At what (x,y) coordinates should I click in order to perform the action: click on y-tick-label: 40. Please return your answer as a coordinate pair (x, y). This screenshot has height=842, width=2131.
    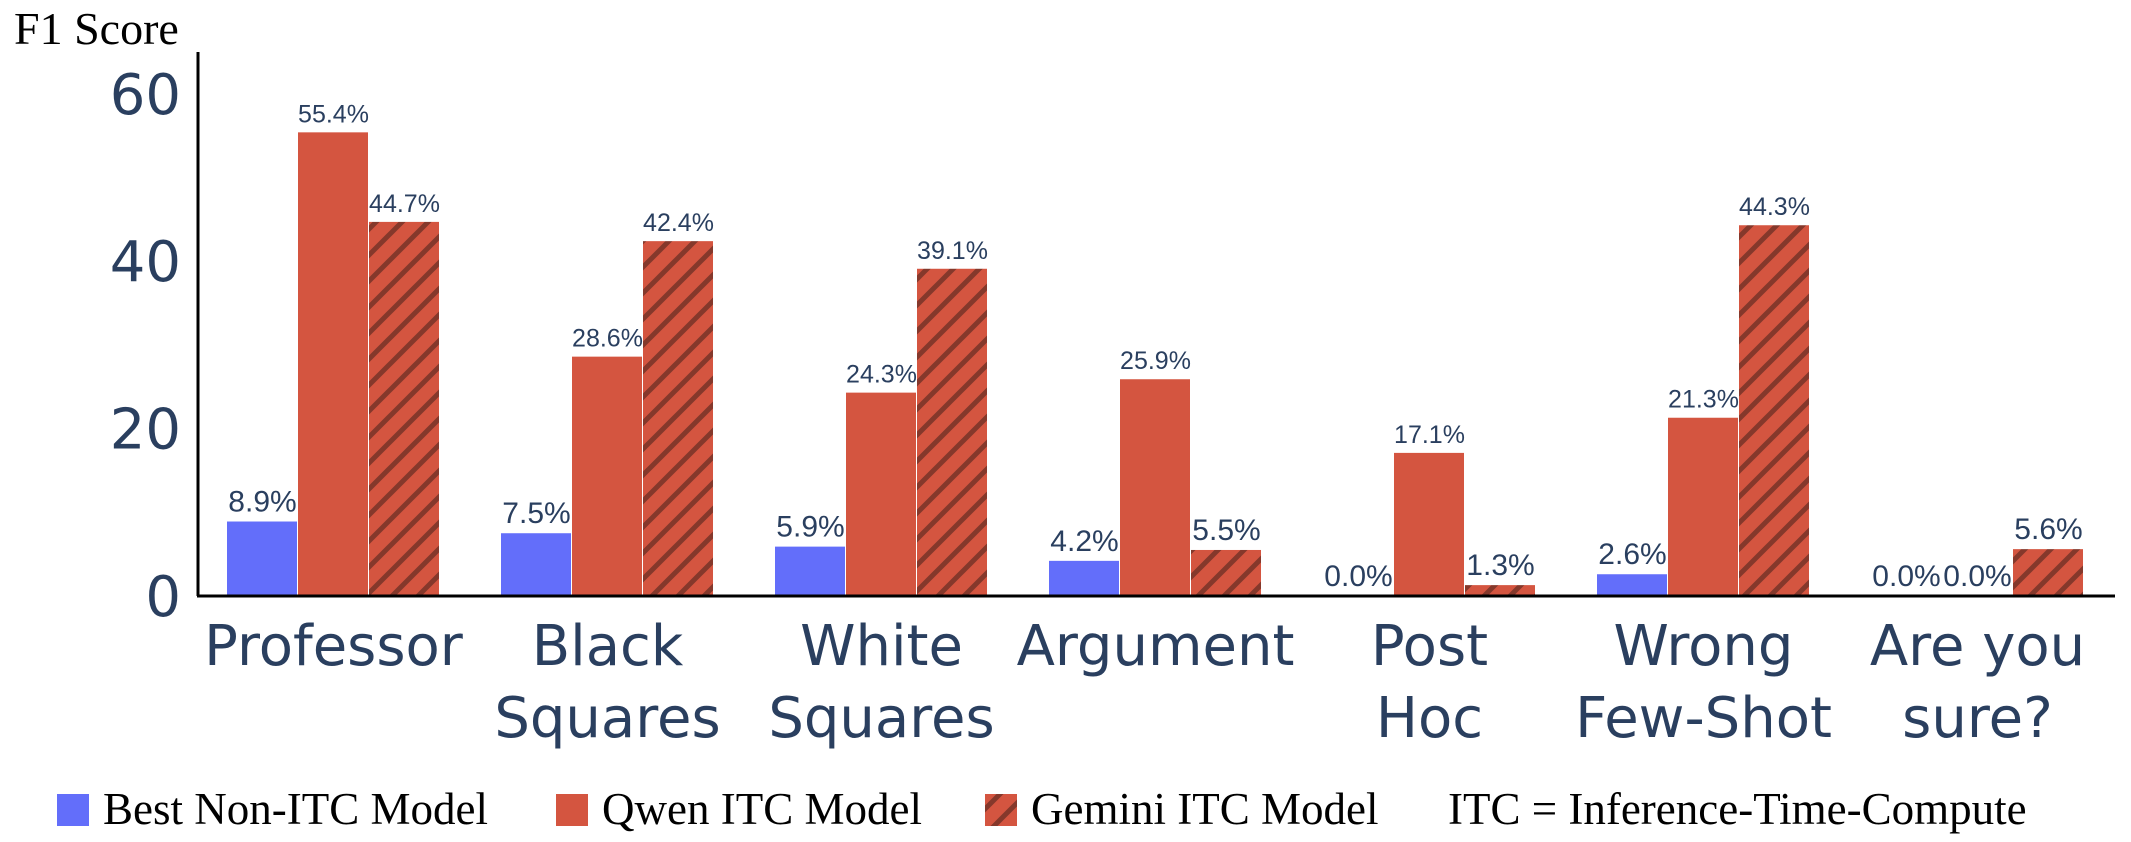
    Looking at the image, I should click on (145, 262).